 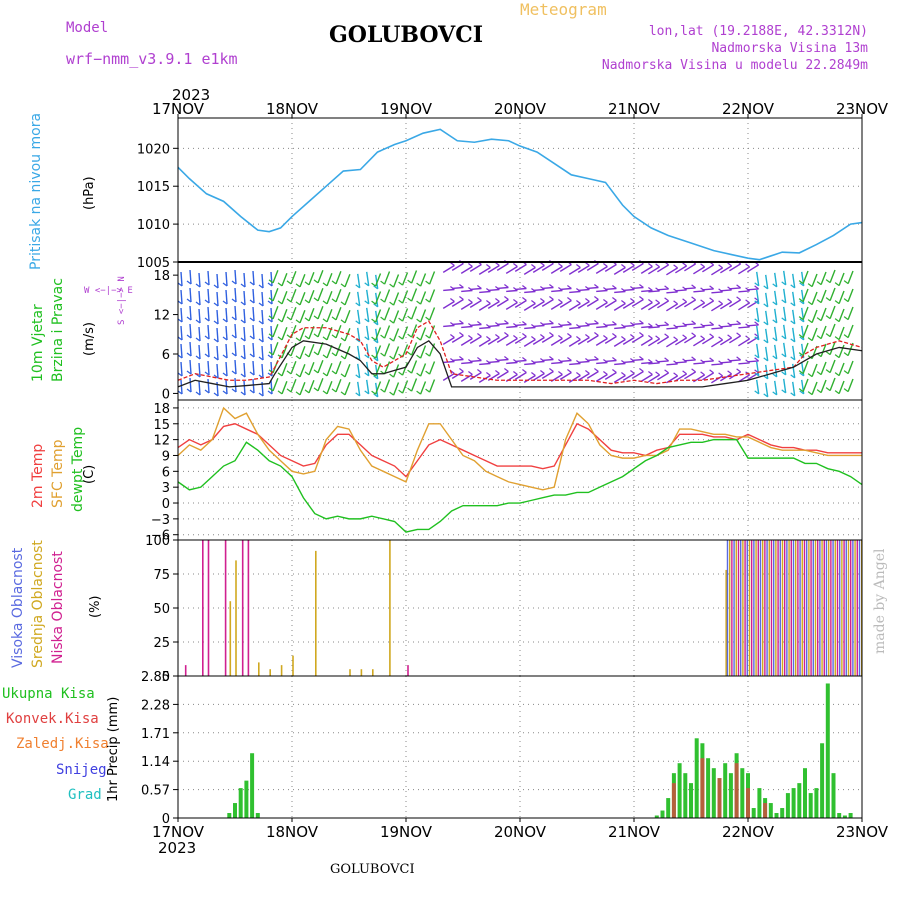 I want to click on y-tick-label: 9, so click(x=166, y=456).